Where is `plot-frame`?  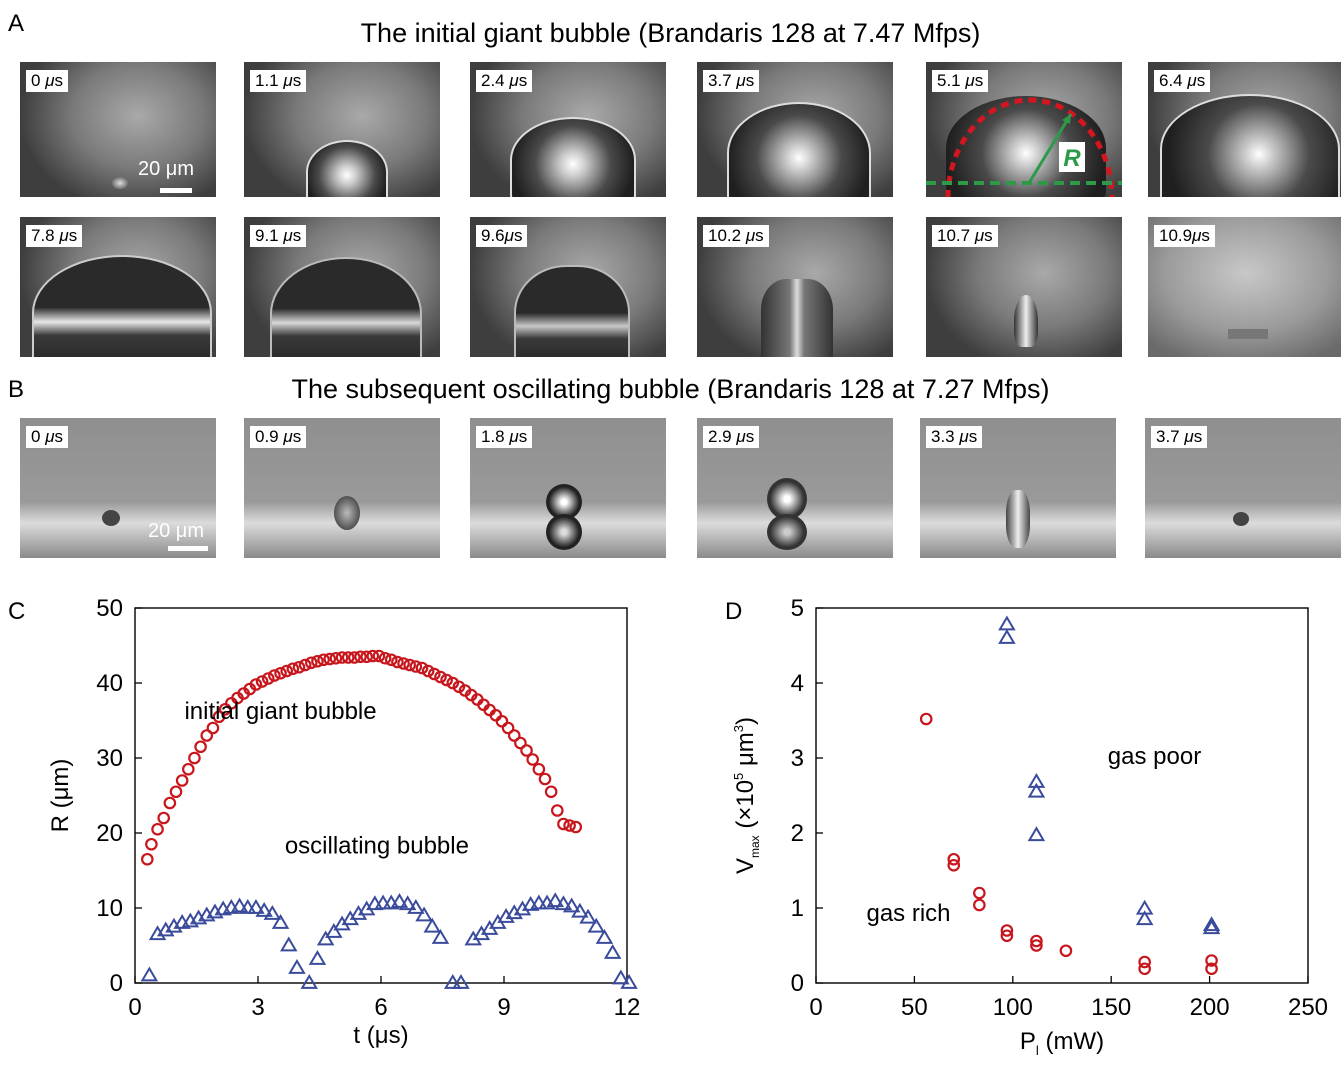
plot-frame is located at coordinates (1062, 795).